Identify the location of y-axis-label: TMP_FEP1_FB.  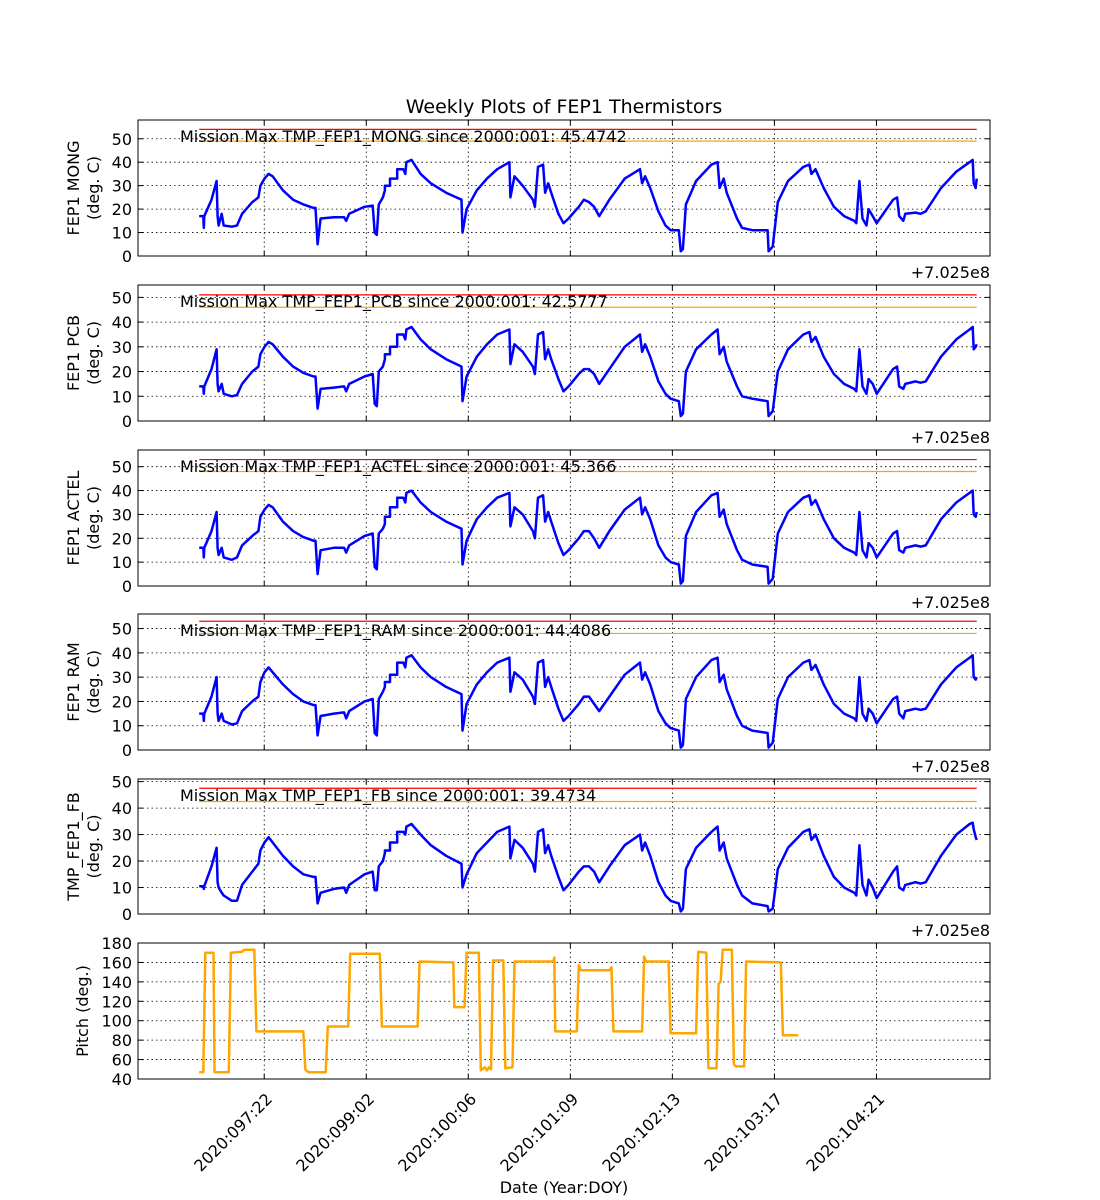
(74, 847).